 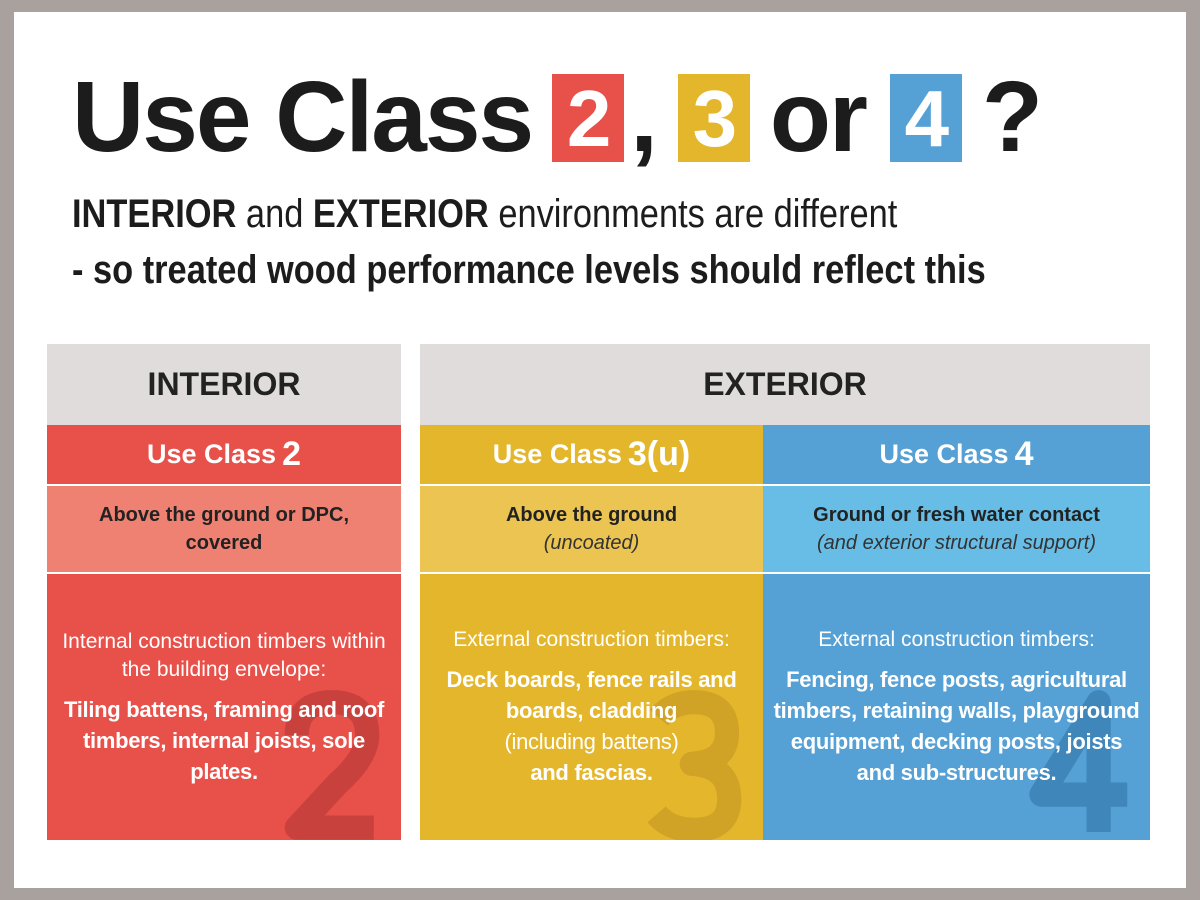 I want to click on subtitle-interior: INTERIOR, so click(x=154, y=214).